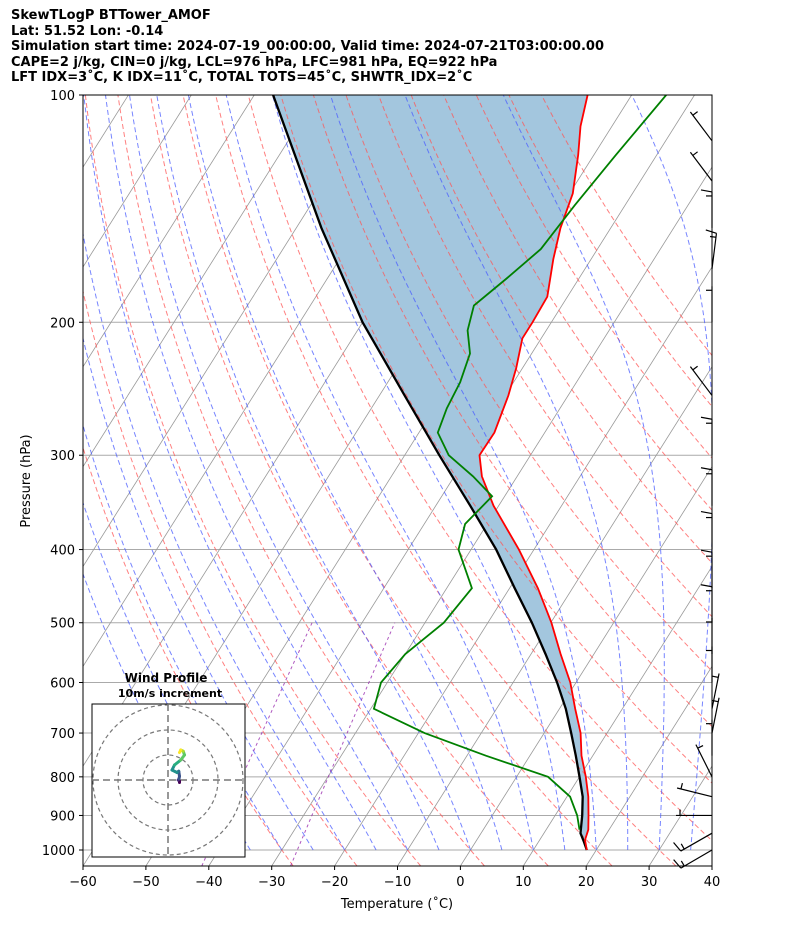 The height and width of the screenshot is (937, 794). I want to click on x-tick-label: −40, so click(208, 882).